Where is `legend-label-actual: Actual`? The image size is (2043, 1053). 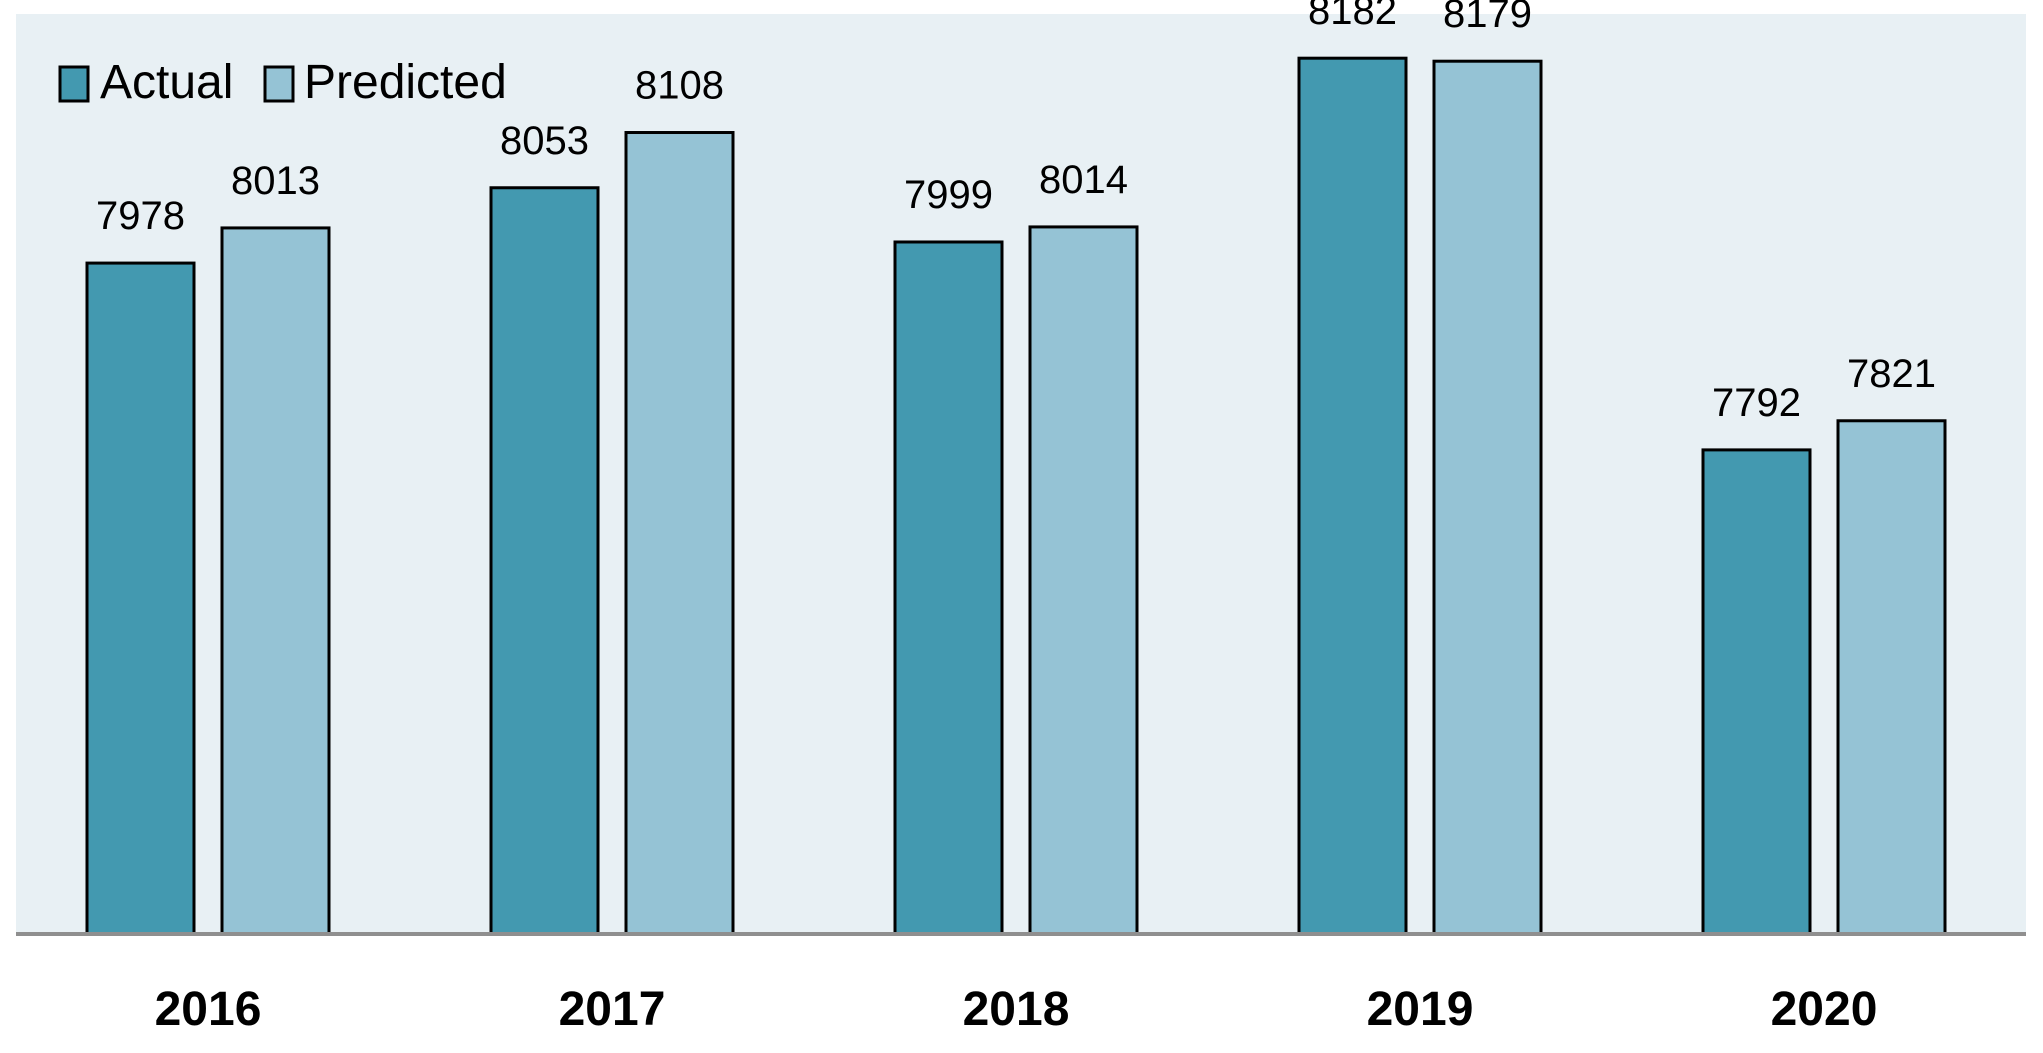 legend-label-actual: Actual is located at coordinates (166, 82).